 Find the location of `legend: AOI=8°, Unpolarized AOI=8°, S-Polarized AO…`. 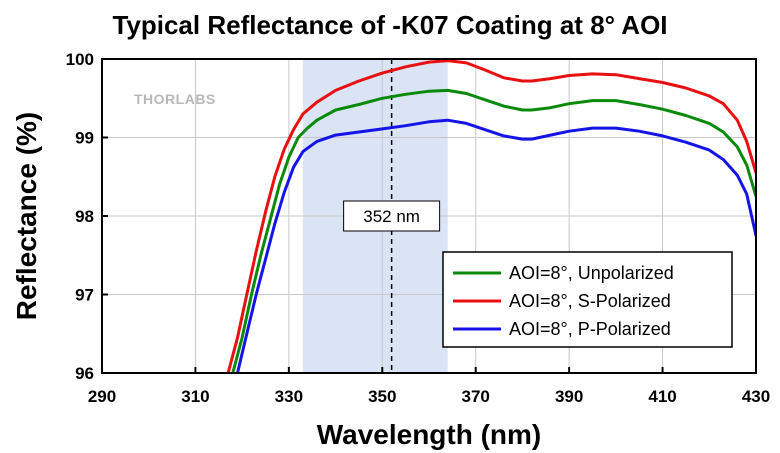

legend: AOI=8°, Unpolarized AOI=8°, S-Polarized AO… is located at coordinates (587, 299).